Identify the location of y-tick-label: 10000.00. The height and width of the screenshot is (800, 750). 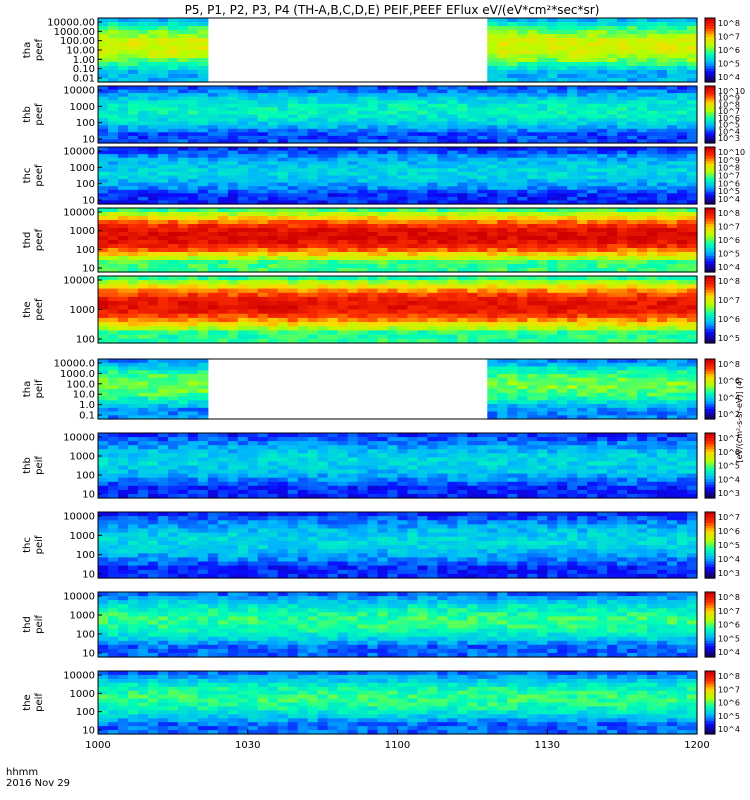
(71, 23).